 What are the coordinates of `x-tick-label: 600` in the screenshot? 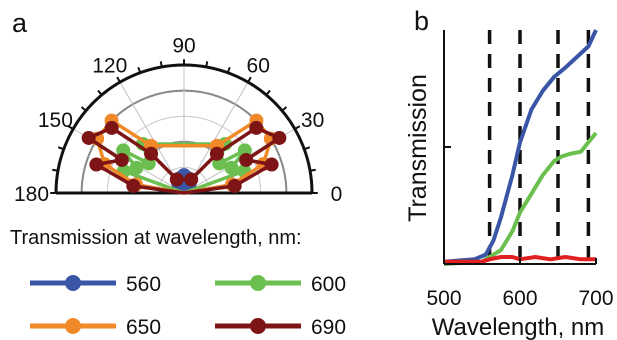 It's located at (519, 298).